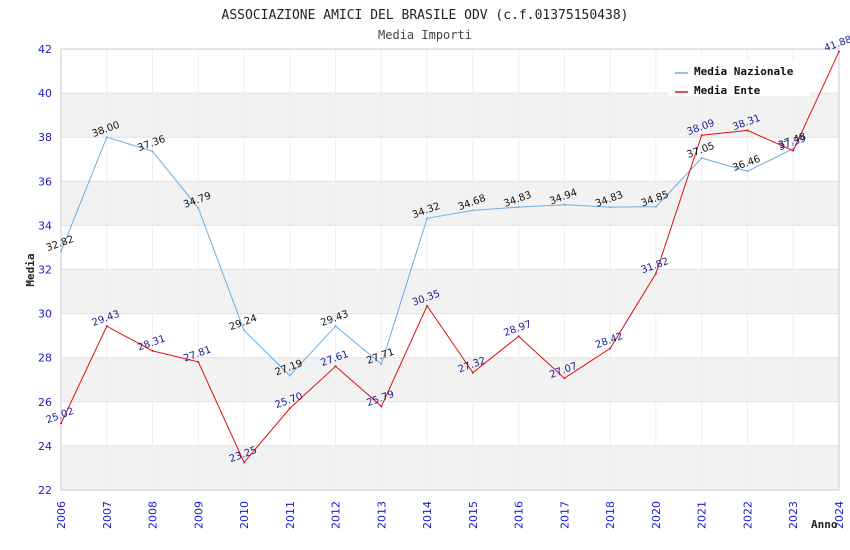 Image resolution: width=850 pixels, height=550 pixels. I want to click on legend-label-media-ente: Media Ente, so click(727, 90).